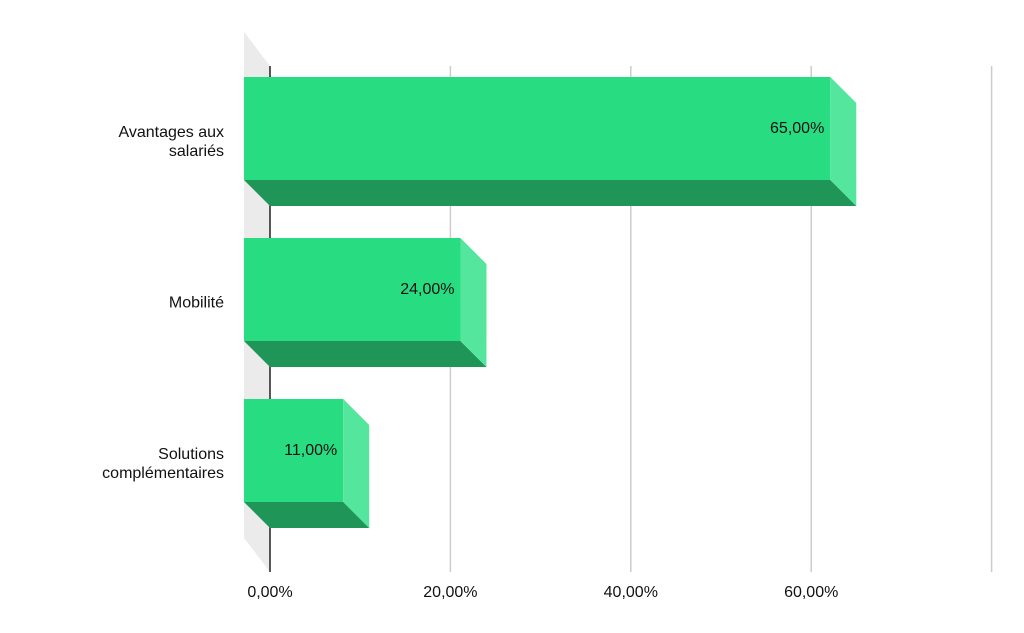 The width and height of the screenshot is (1024, 633). What do you see at coordinates (797, 128) in the screenshot?
I see `bar-value-label: 65,00%` at bounding box center [797, 128].